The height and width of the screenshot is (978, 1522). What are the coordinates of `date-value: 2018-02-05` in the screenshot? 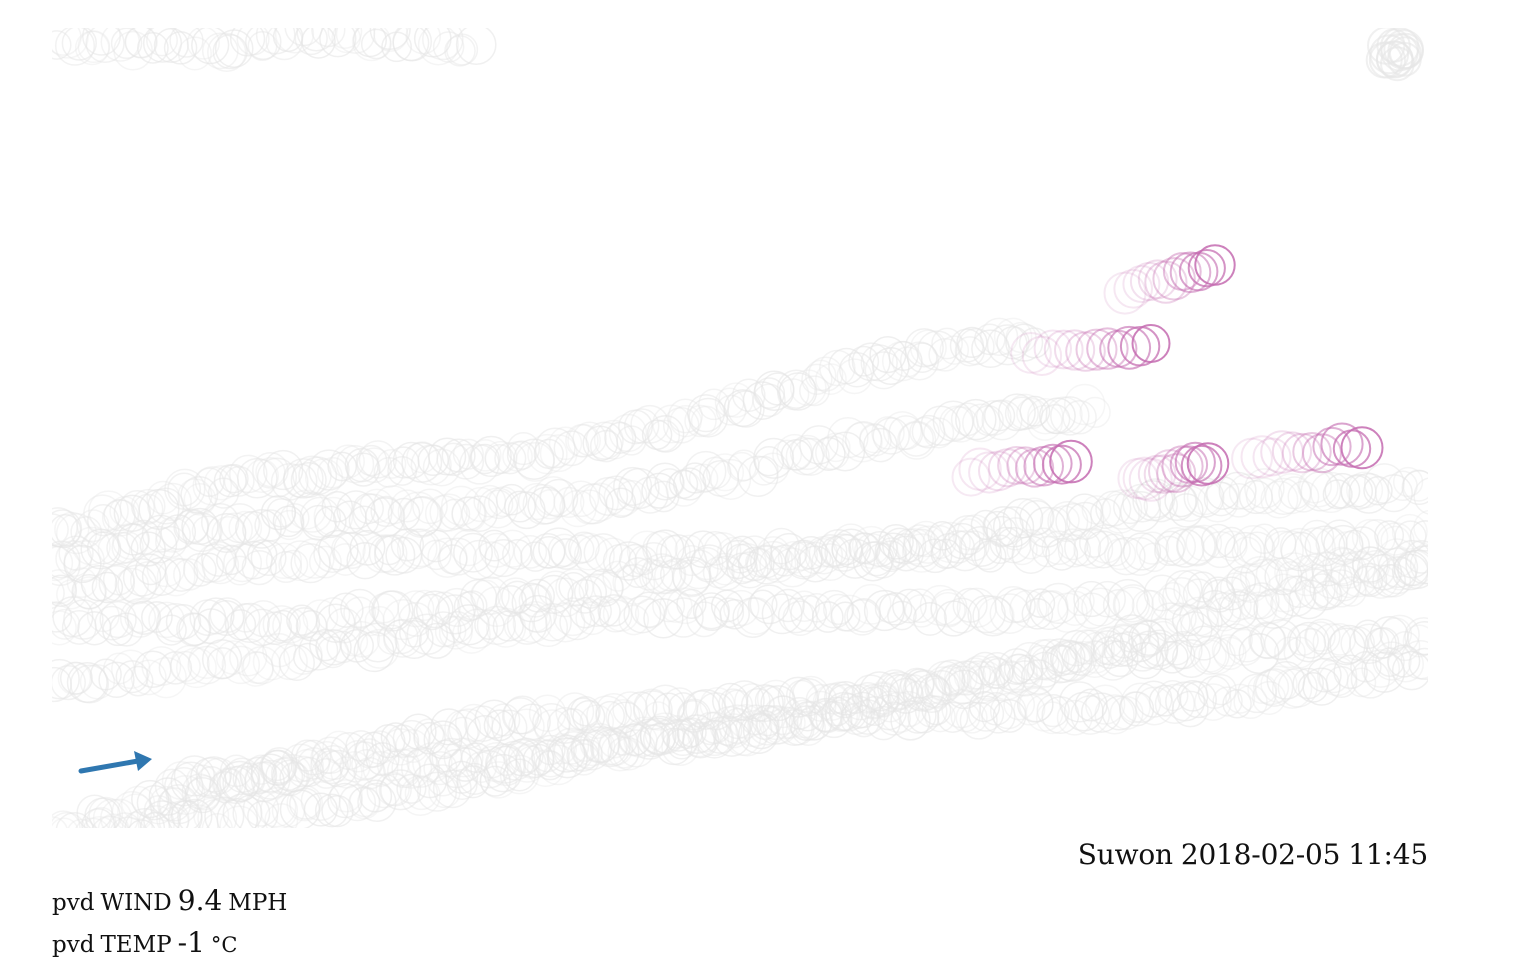 It's located at (1260, 854).